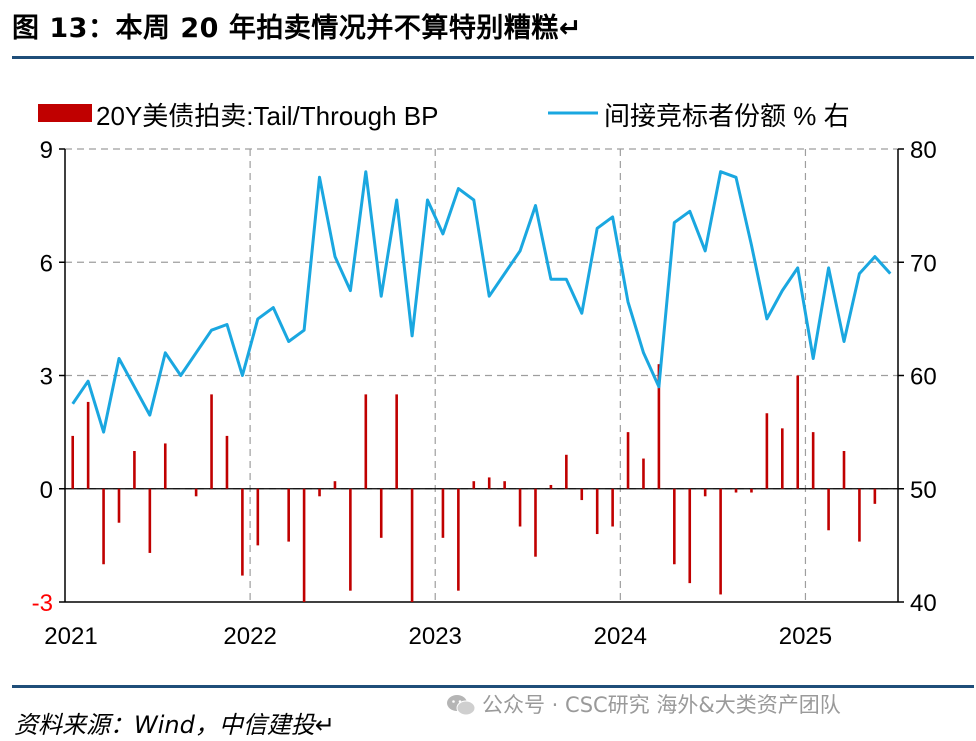 The width and height of the screenshot is (976, 741). What do you see at coordinates (923, 490) in the screenshot?
I see `y-right-tick-label: 50` at bounding box center [923, 490].